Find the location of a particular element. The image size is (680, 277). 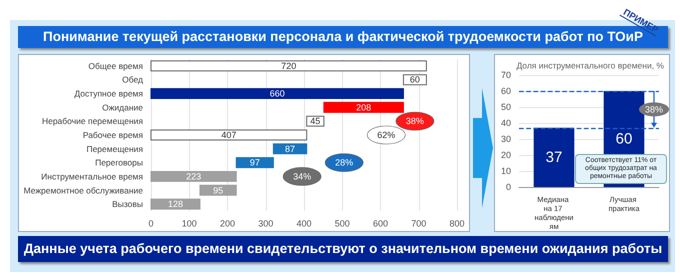

y-tick-label: Ожидание is located at coordinates (123, 107).